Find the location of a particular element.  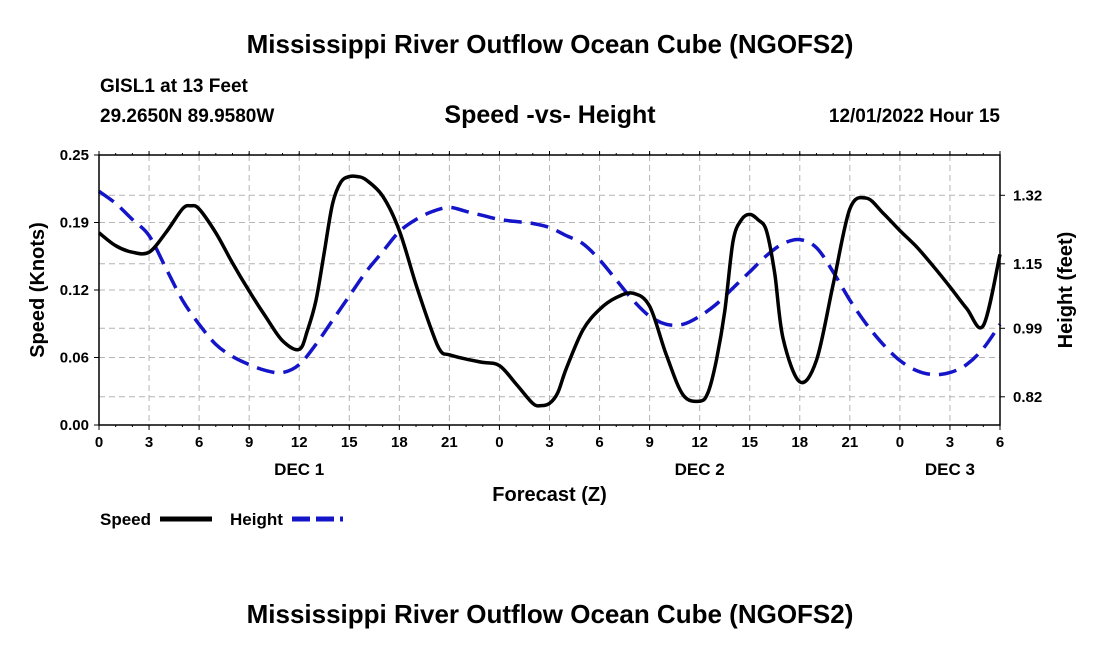

legend: Speed Height is located at coordinates (221, 519).